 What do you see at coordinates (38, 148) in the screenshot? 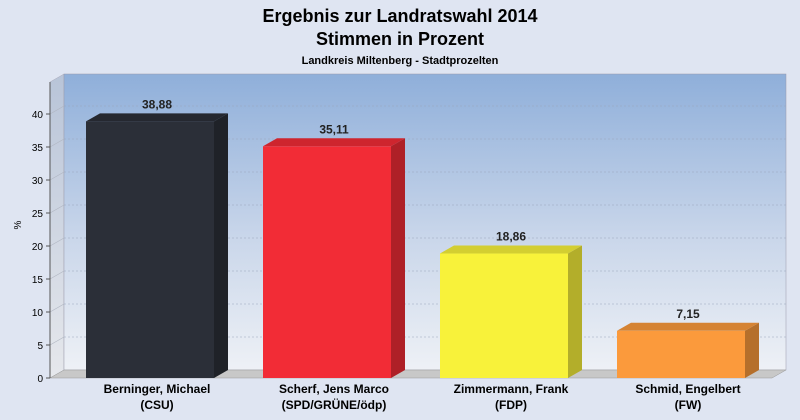
I see `y-tick-label: 35` at bounding box center [38, 148].